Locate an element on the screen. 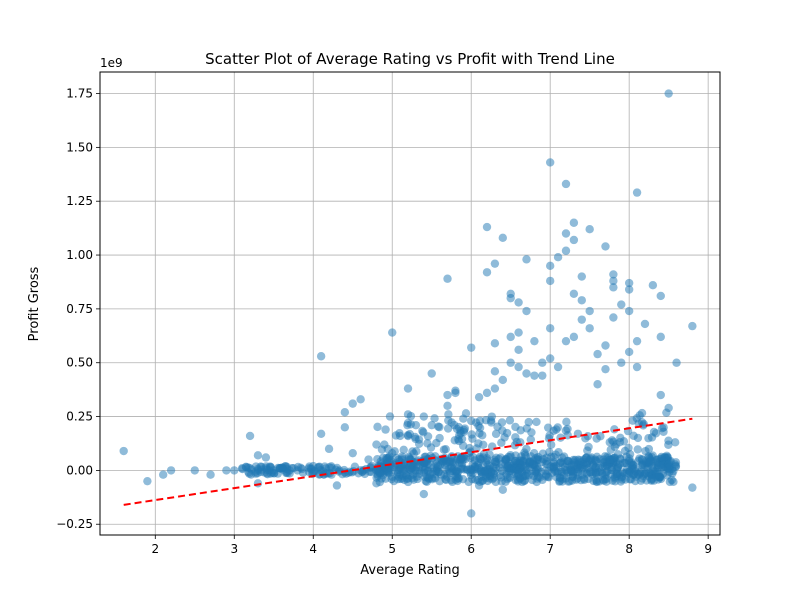 This screenshot has width=800, height=600. y-axis-label: Profit Gross is located at coordinates (34, 303).